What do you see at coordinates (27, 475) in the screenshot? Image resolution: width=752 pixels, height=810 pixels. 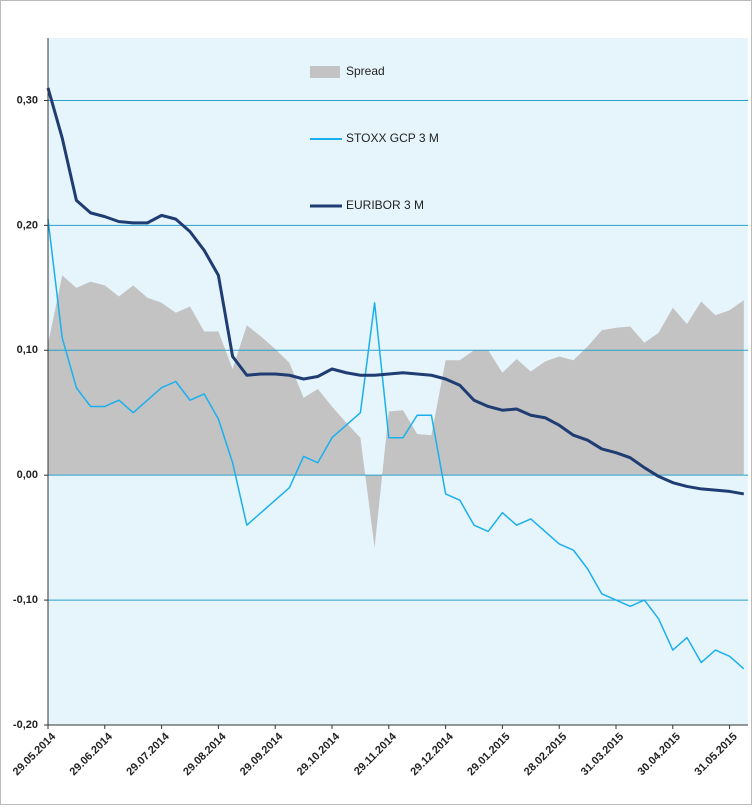 I see `y-tick-label: 0,00` at bounding box center [27, 475].